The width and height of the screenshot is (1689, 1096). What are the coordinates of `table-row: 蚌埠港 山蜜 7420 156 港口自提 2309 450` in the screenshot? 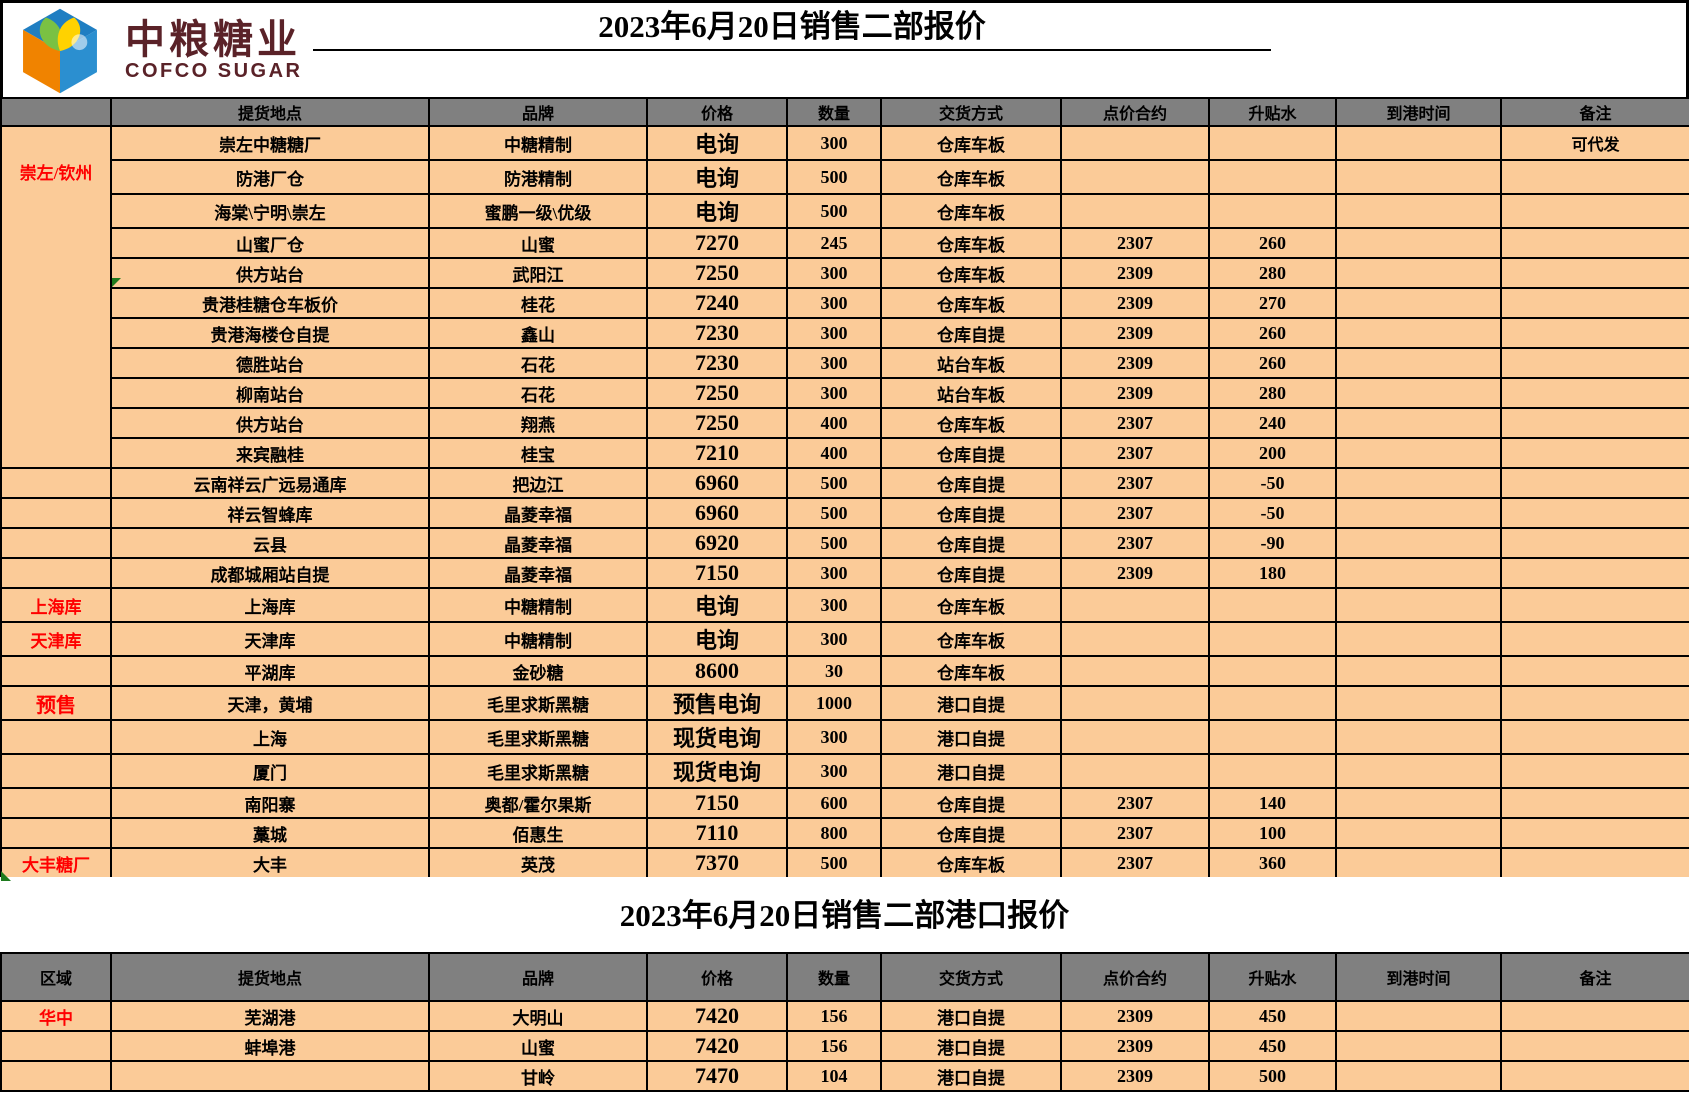 It's located at (844, 1046).